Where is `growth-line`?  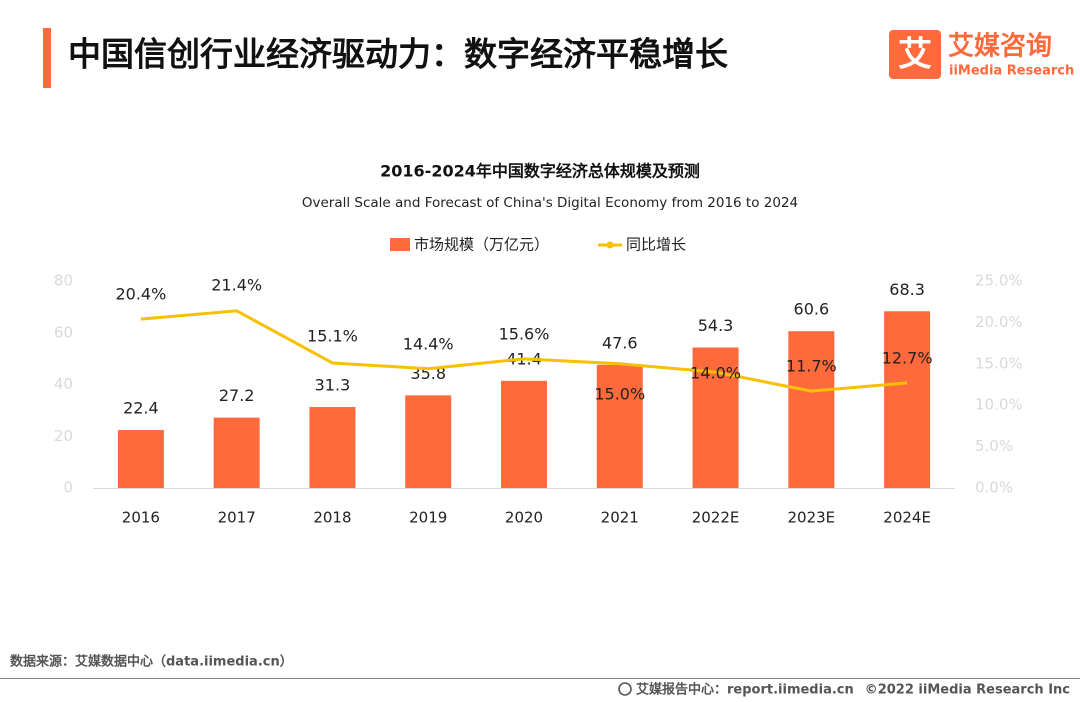
growth-line is located at coordinates (524, 351).